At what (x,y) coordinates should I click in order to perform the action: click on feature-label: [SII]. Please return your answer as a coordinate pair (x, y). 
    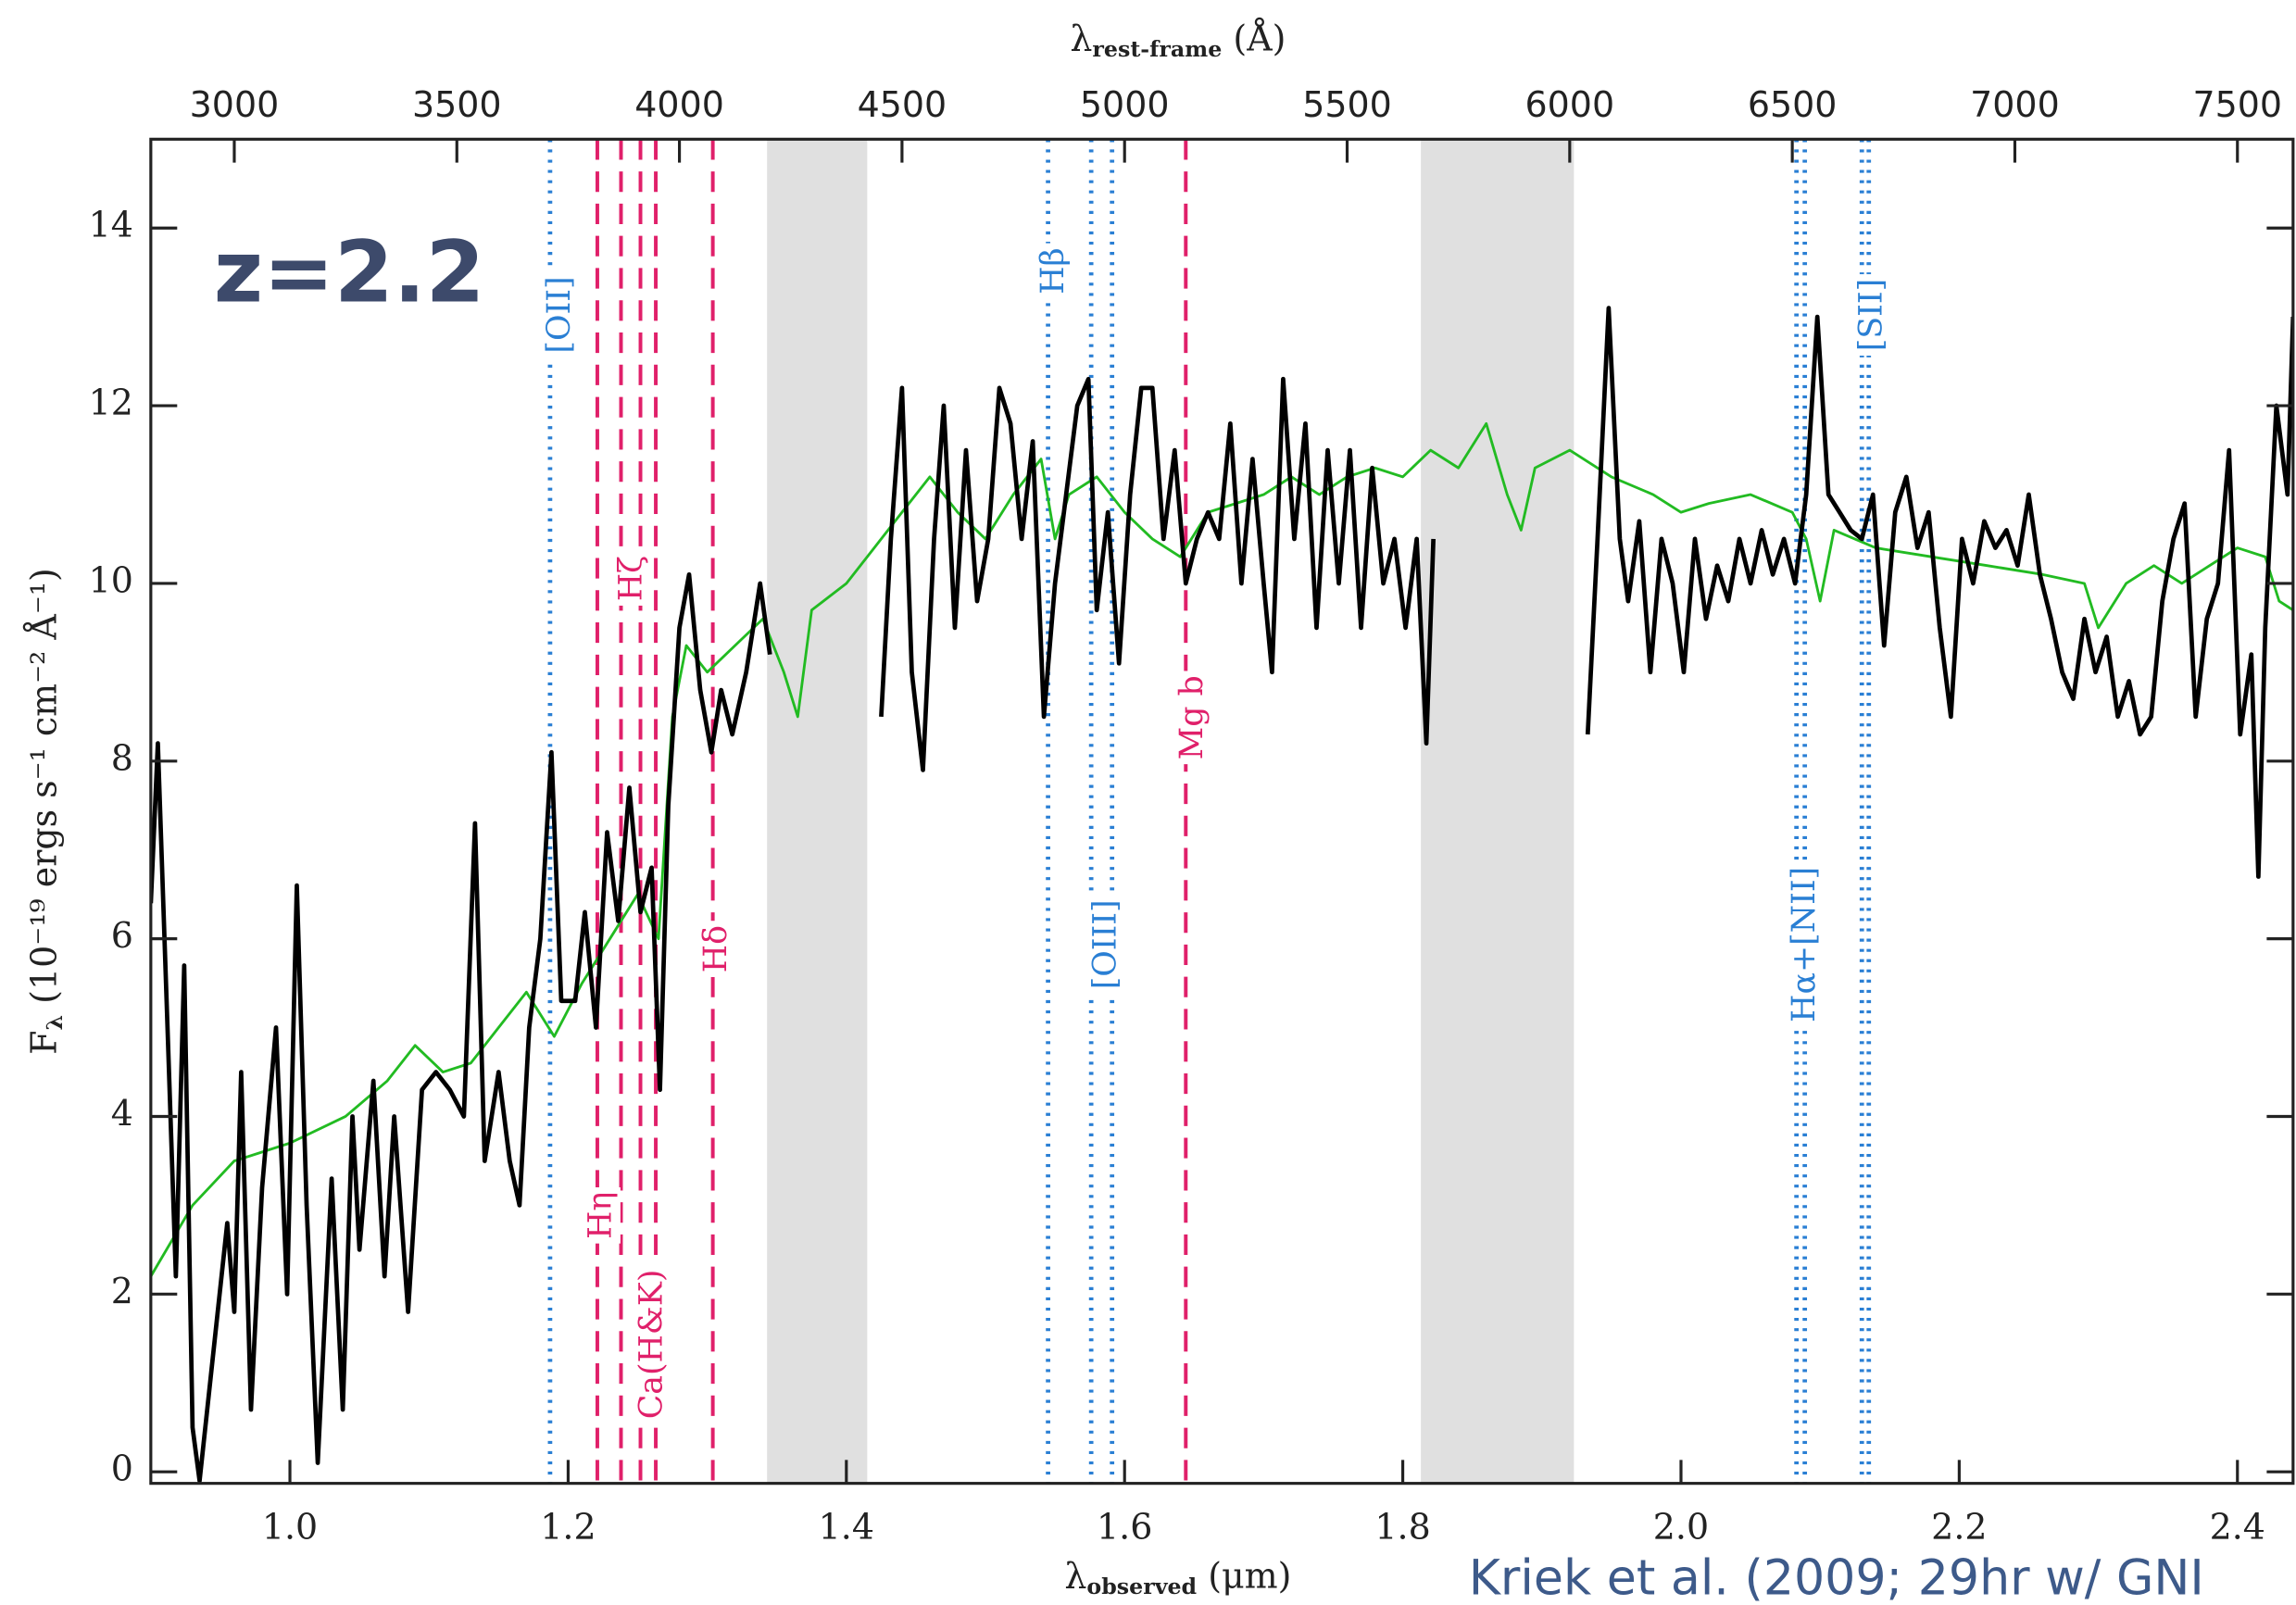
    Looking at the image, I should click on (1871, 315).